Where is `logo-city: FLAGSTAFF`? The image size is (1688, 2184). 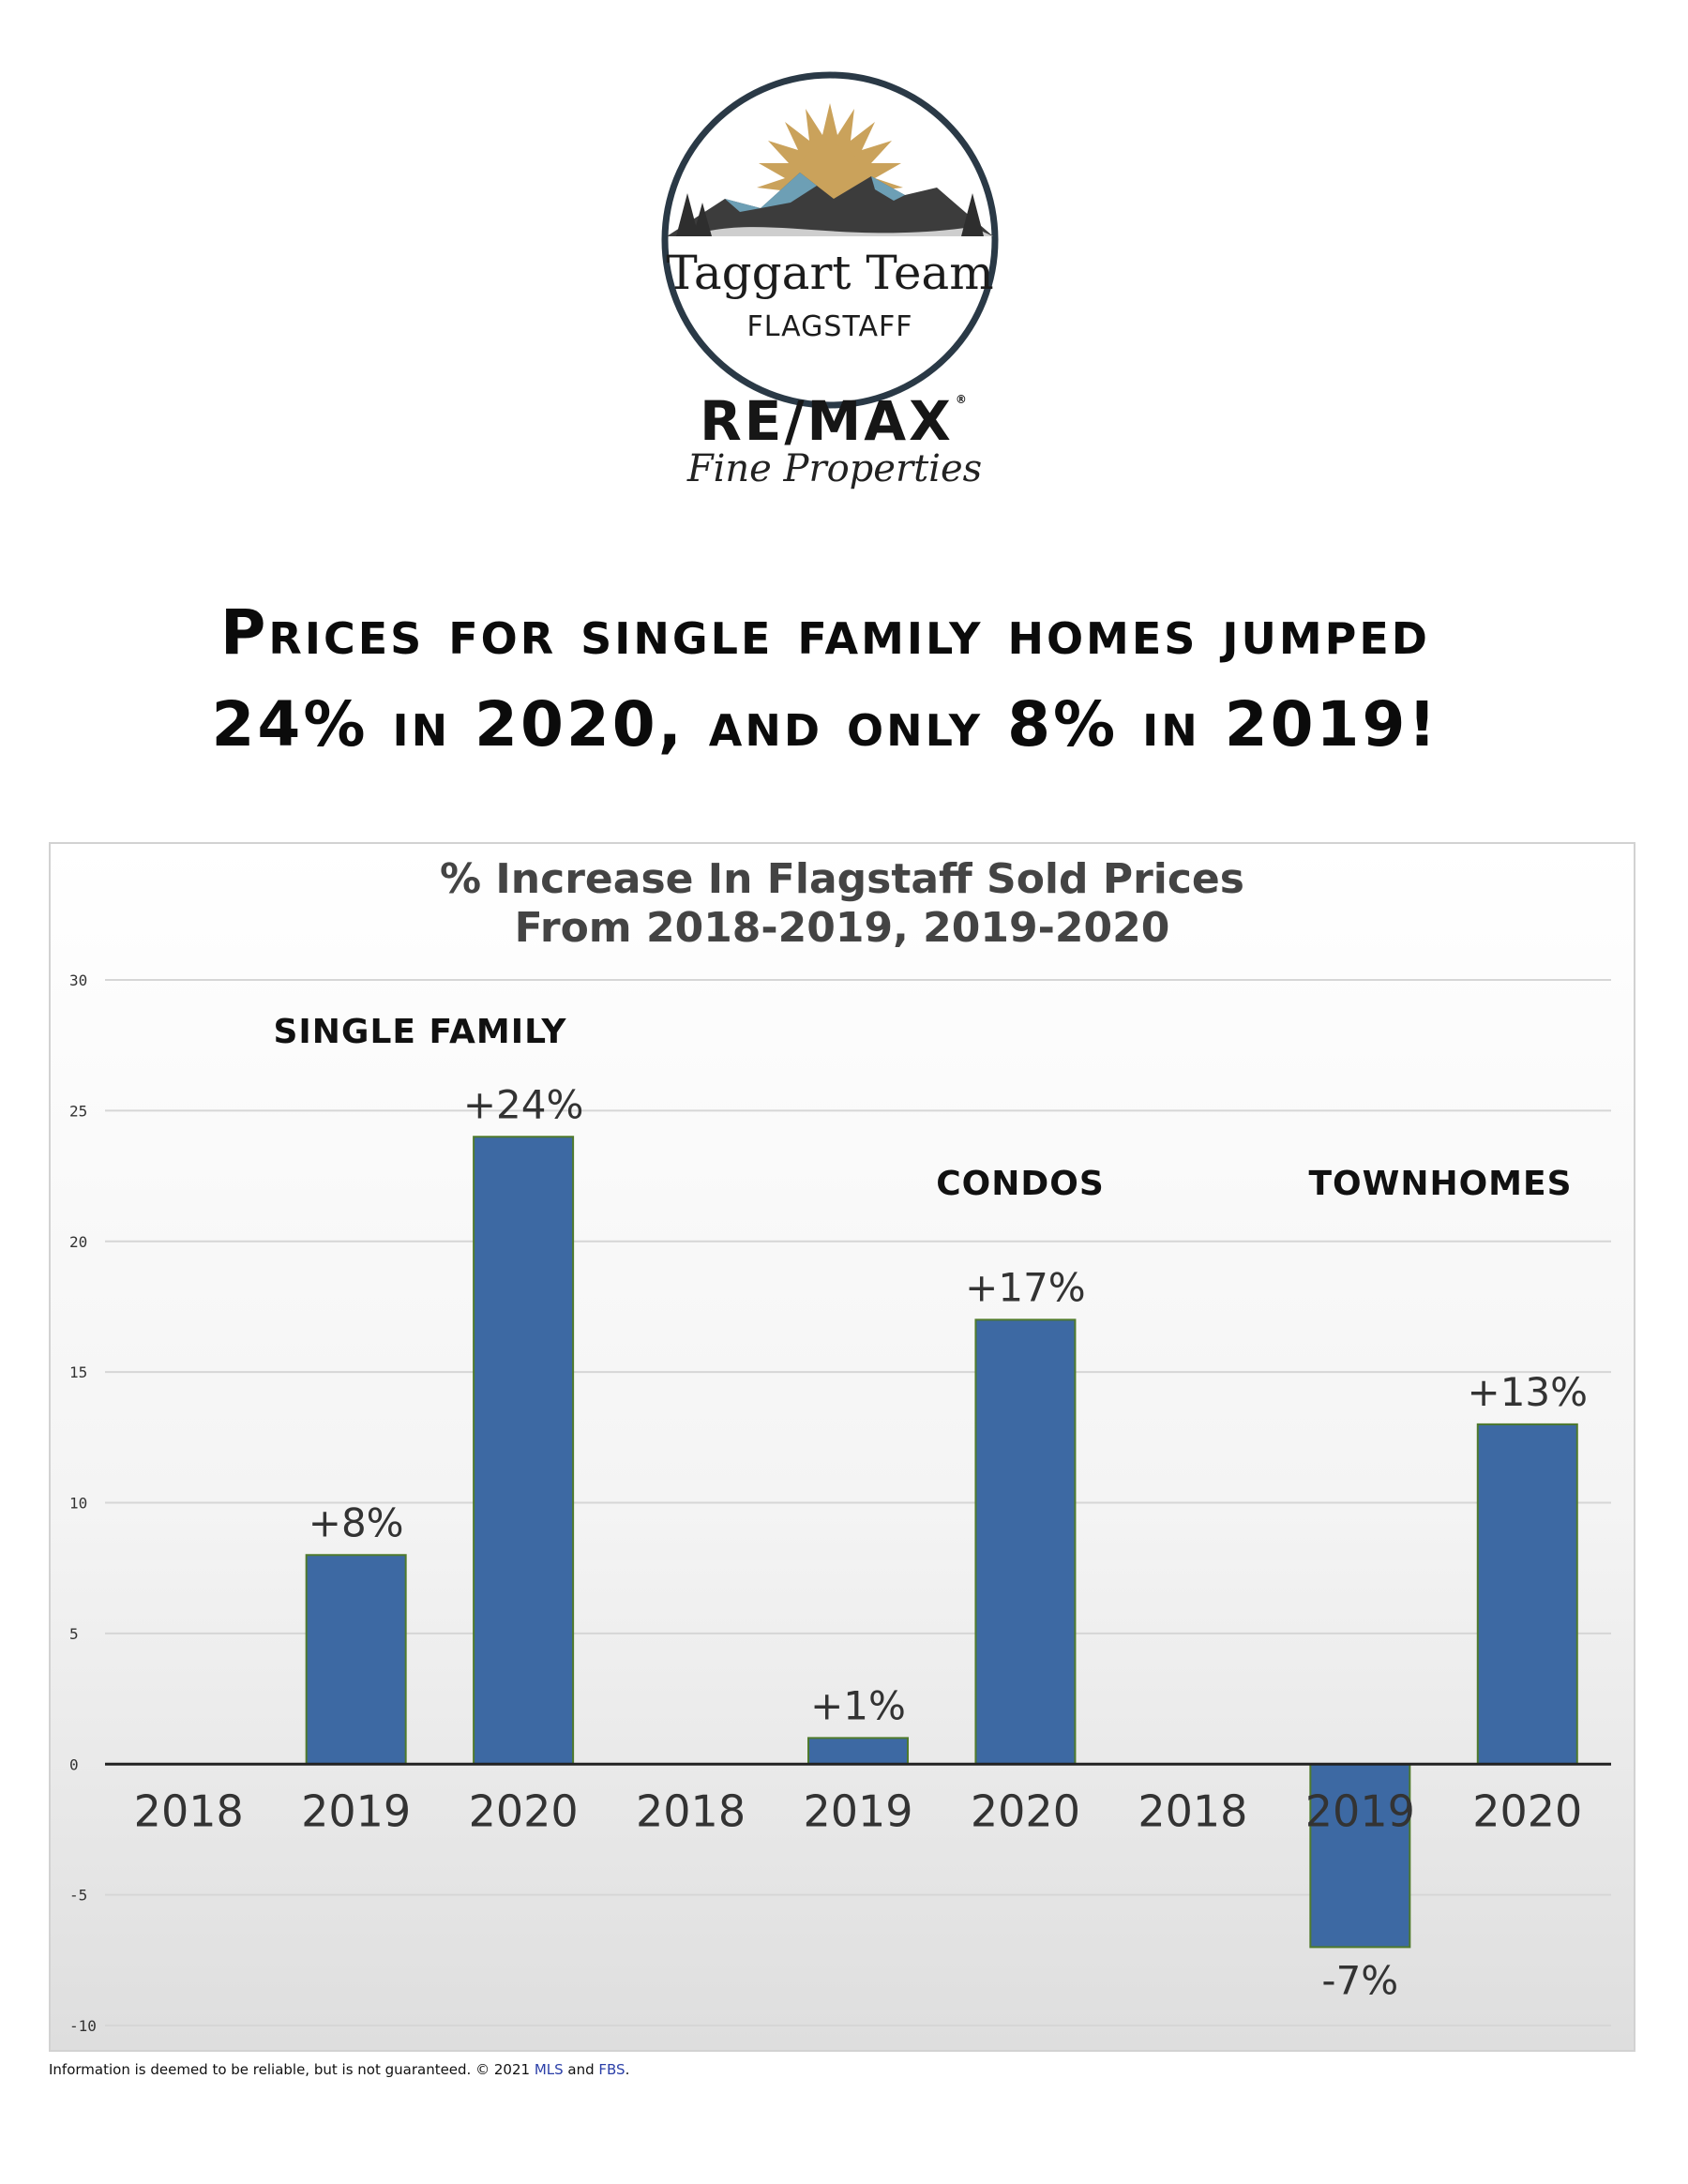 logo-city: FLAGSTAFF is located at coordinates (830, 326).